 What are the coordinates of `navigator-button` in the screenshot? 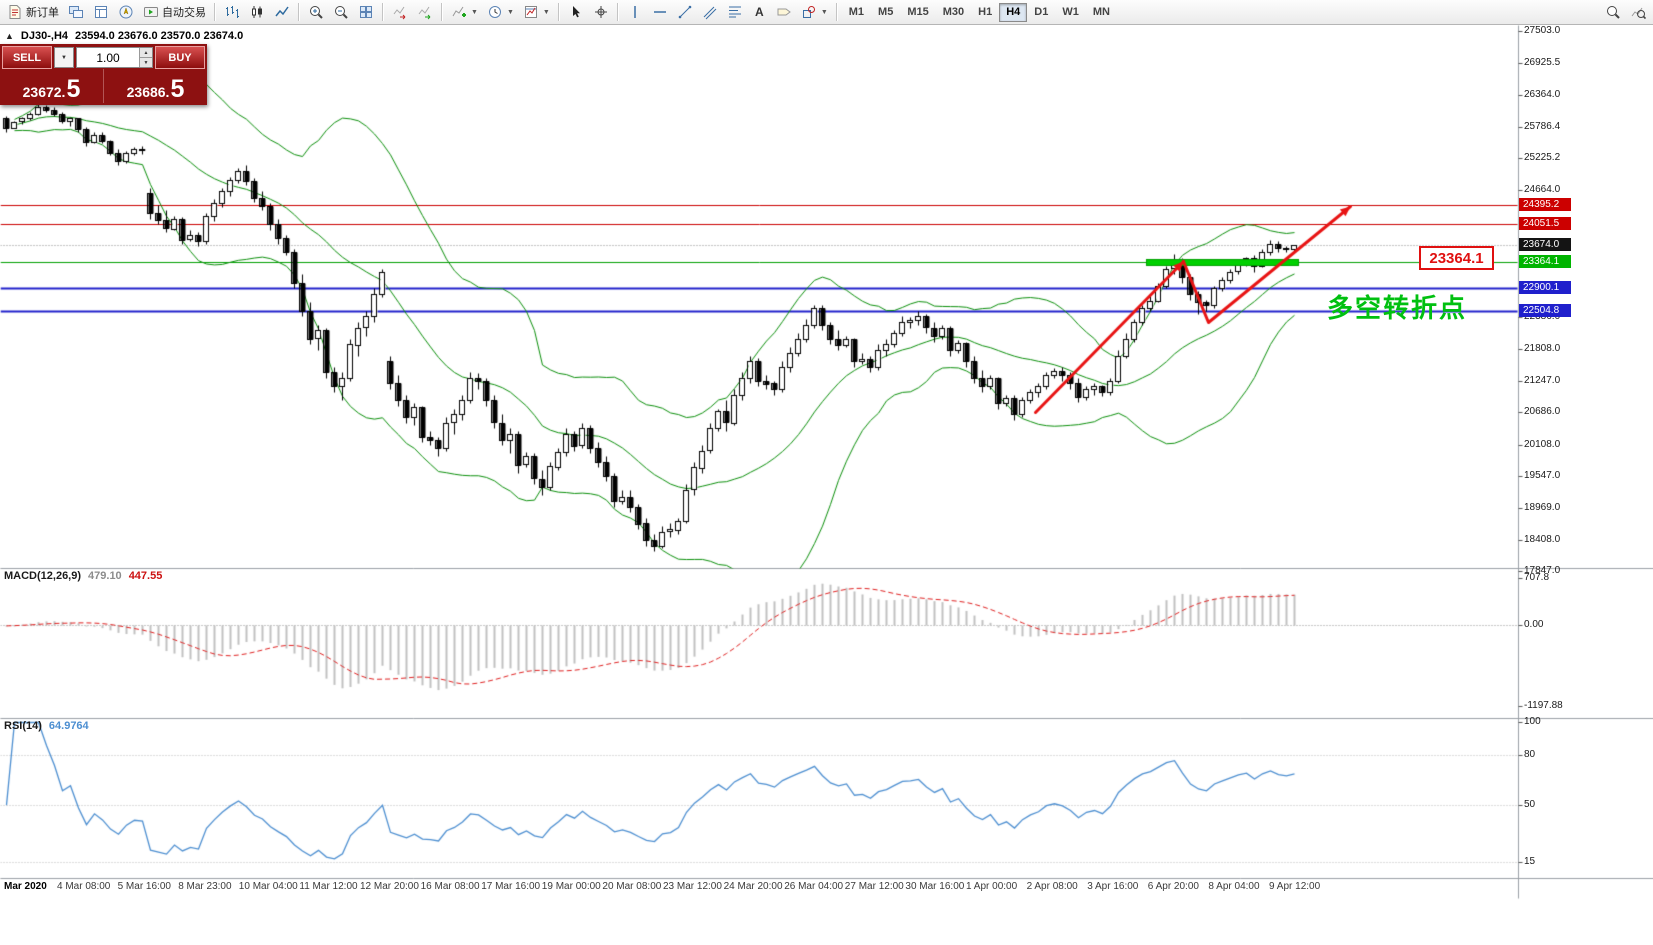 It's located at (126, 12).